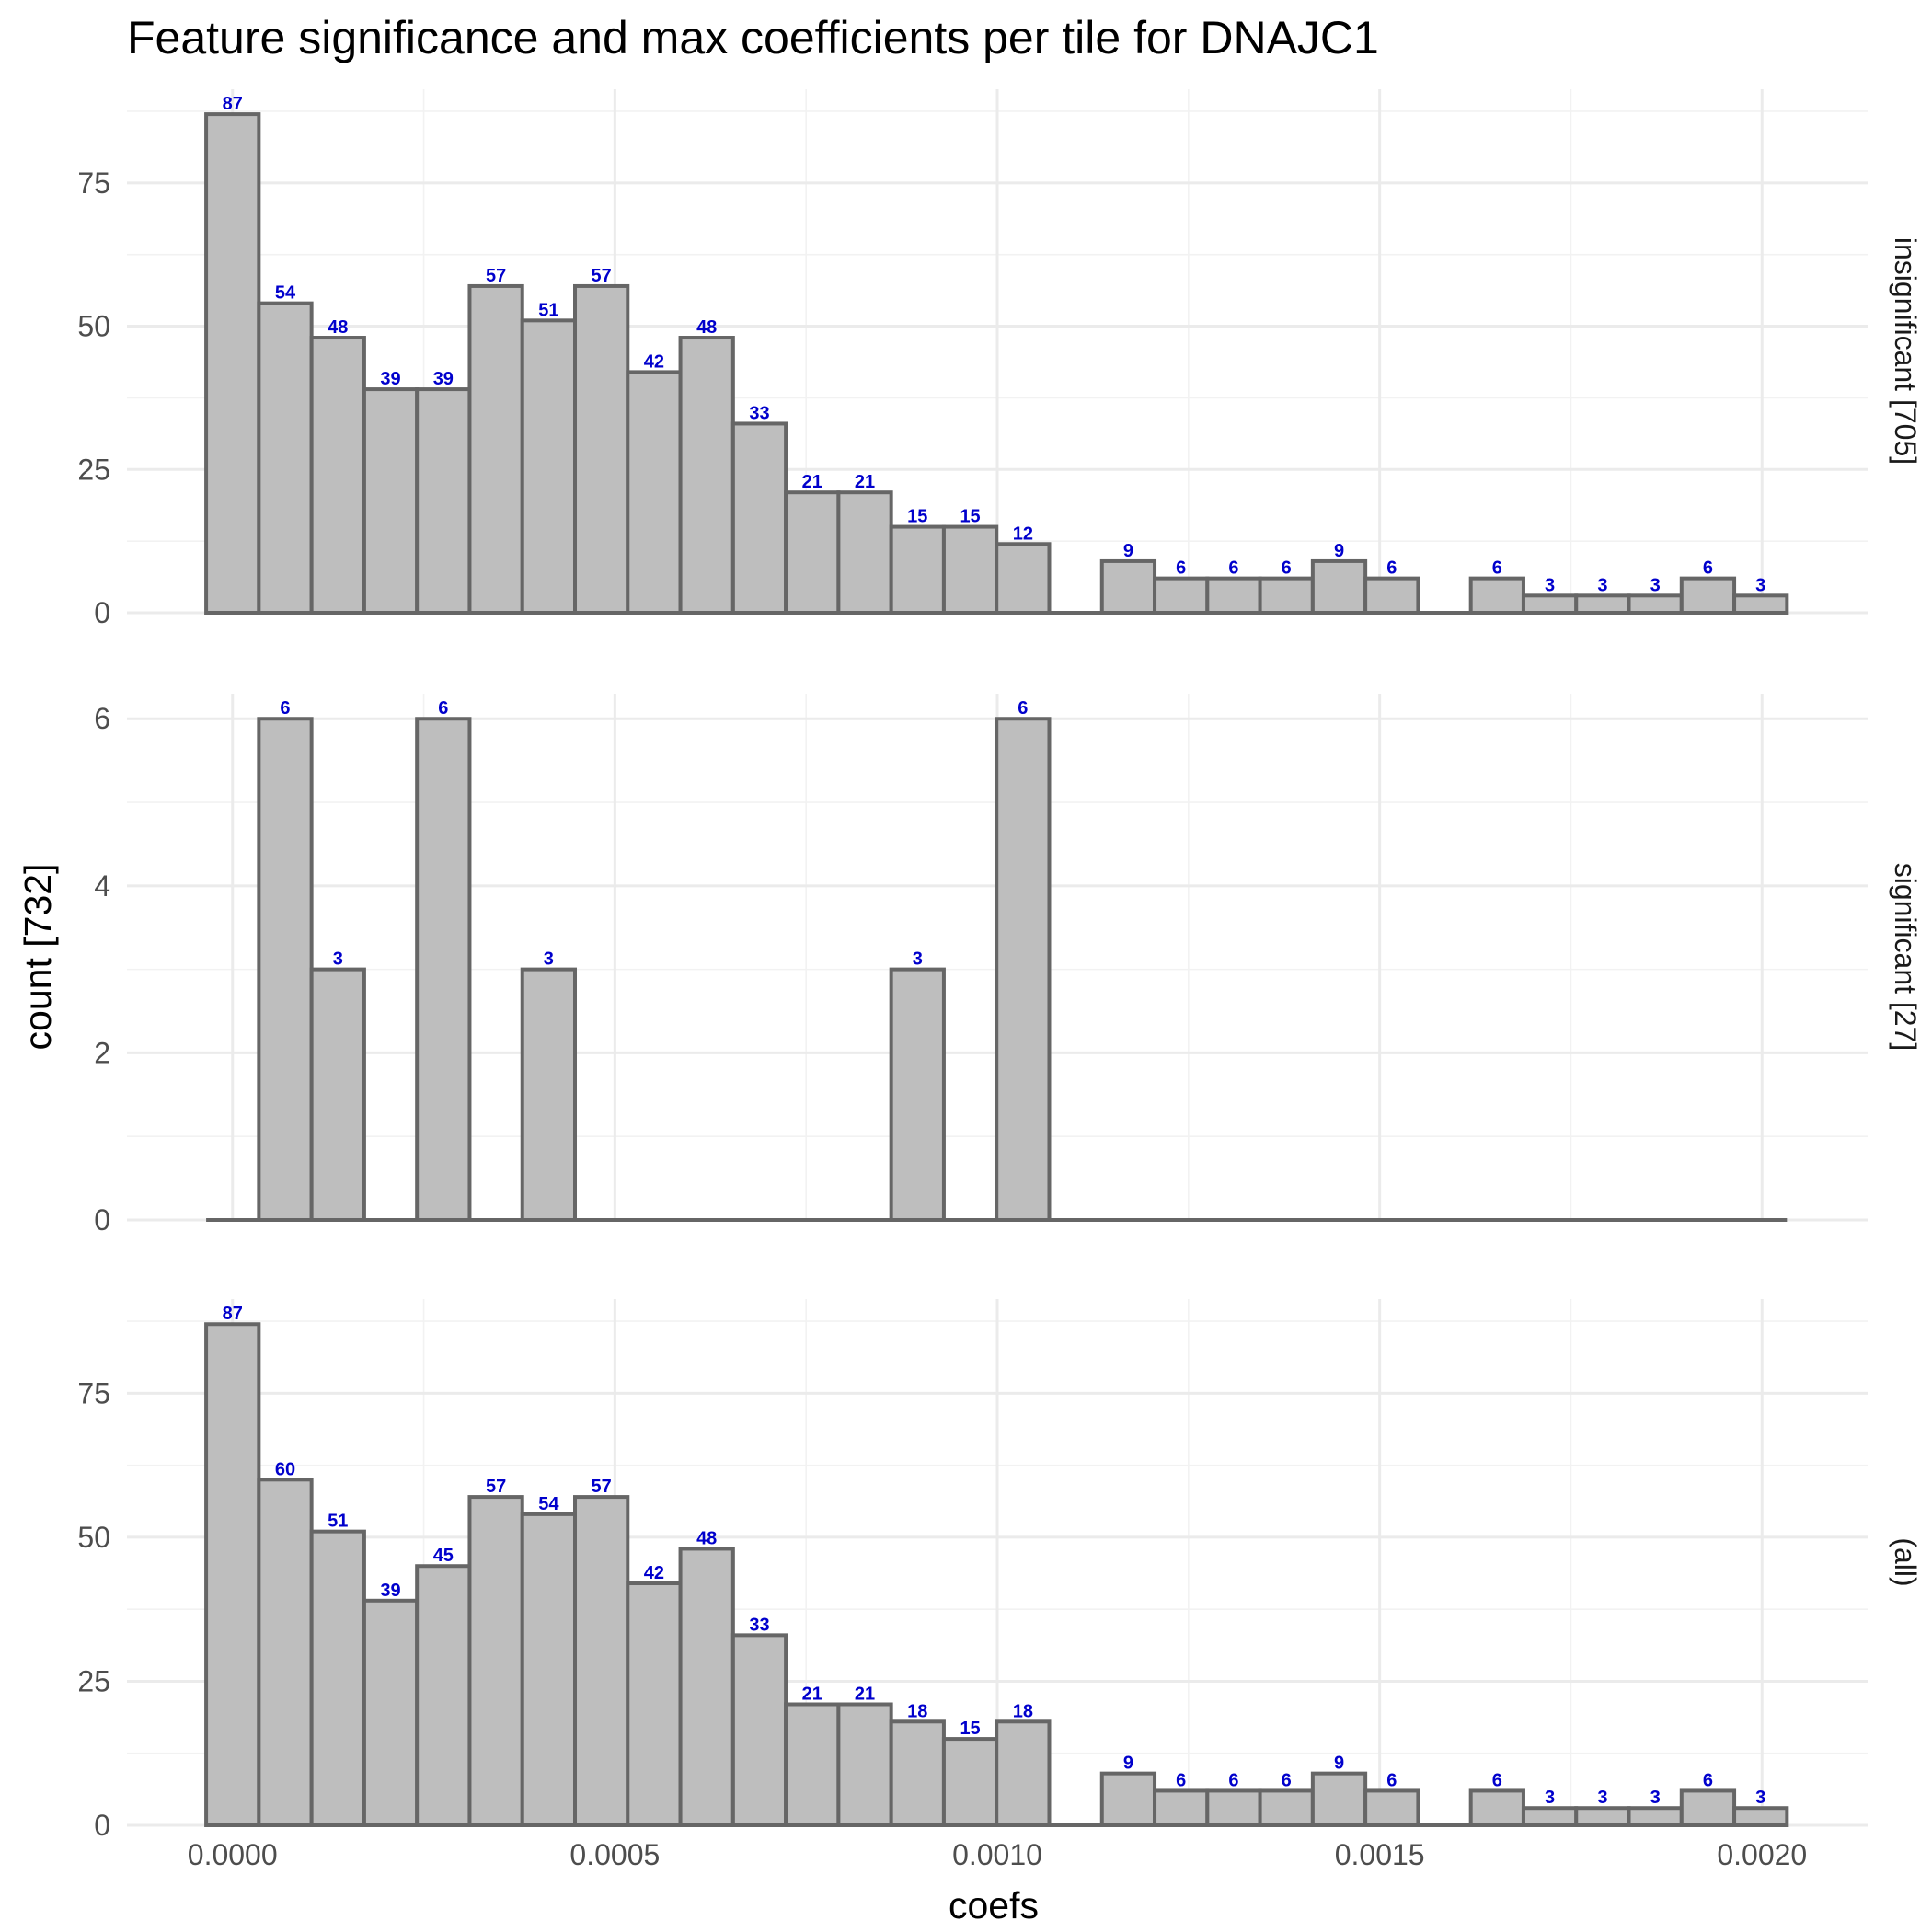  What do you see at coordinates (285, 1469) in the screenshot?
I see `bar-count-label: 60` at bounding box center [285, 1469].